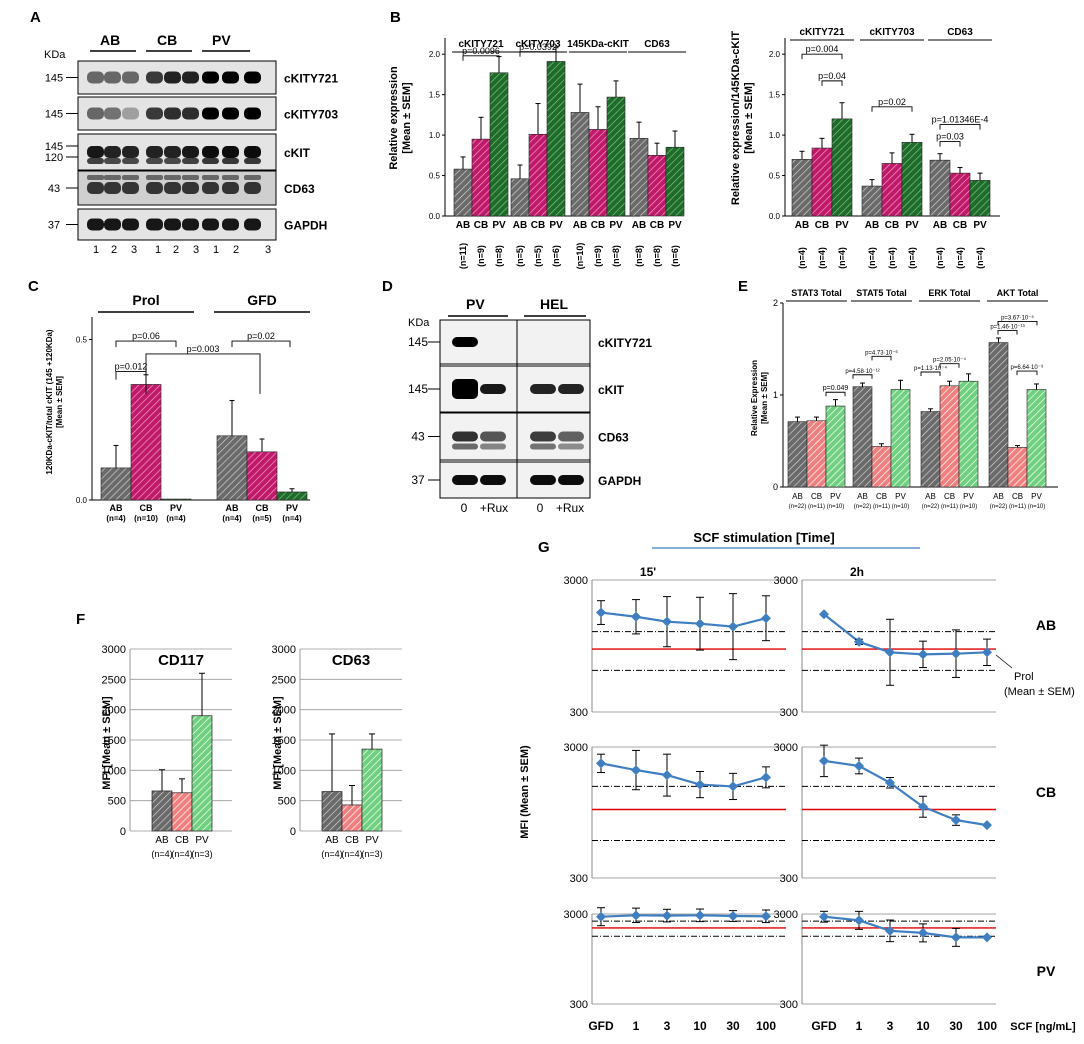  What do you see at coordinates (297, 153) in the screenshot?
I see `blot-protein-label: cKIT` at bounding box center [297, 153].